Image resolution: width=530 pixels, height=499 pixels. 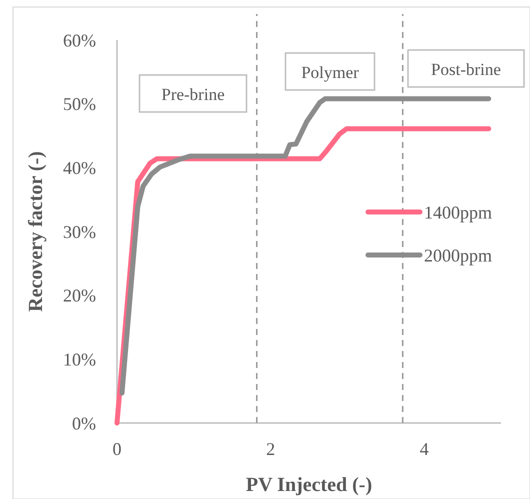 I want to click on y-axis-title: Recovery factor (-), so click(x=36, y=231).